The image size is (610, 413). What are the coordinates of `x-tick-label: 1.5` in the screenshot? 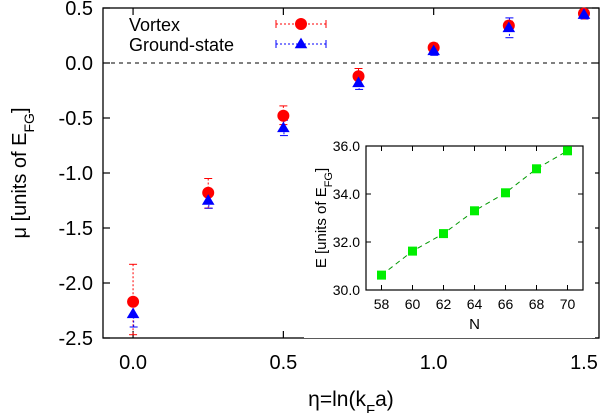 It's located at (584, 363).